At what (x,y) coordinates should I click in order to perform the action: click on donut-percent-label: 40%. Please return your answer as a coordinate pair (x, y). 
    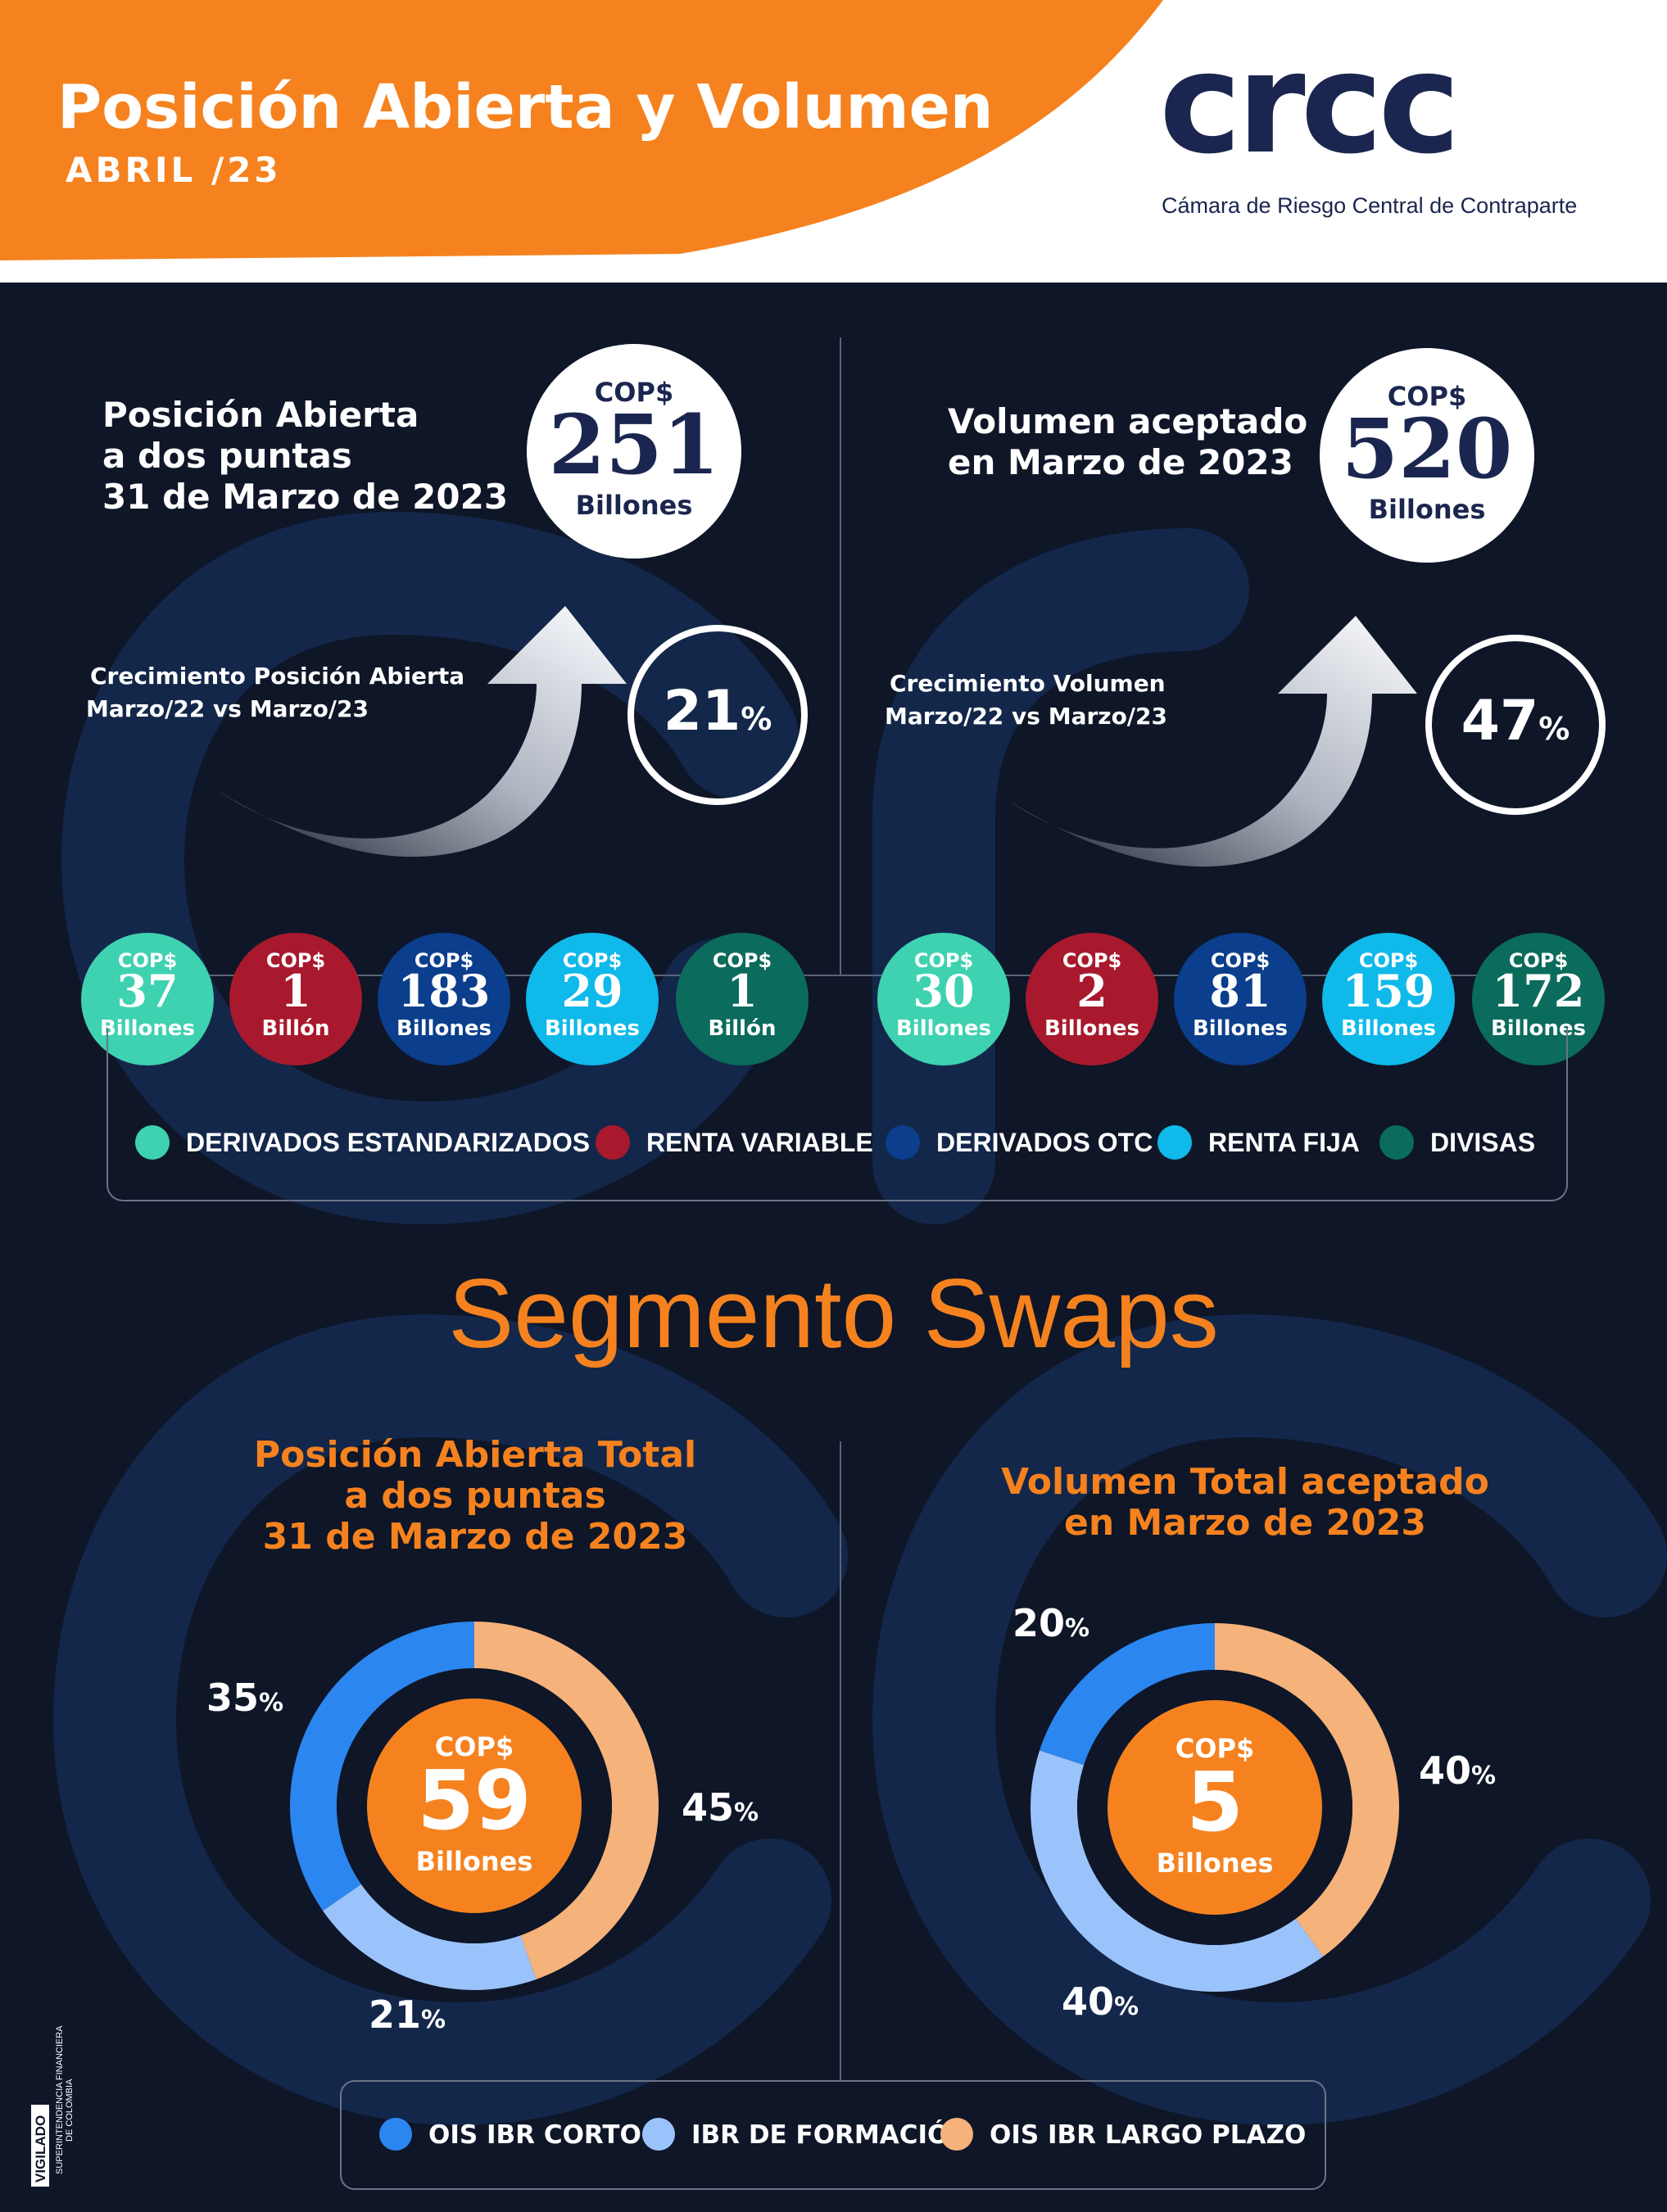
    Looking at the image, I should click on (1100, 2001).